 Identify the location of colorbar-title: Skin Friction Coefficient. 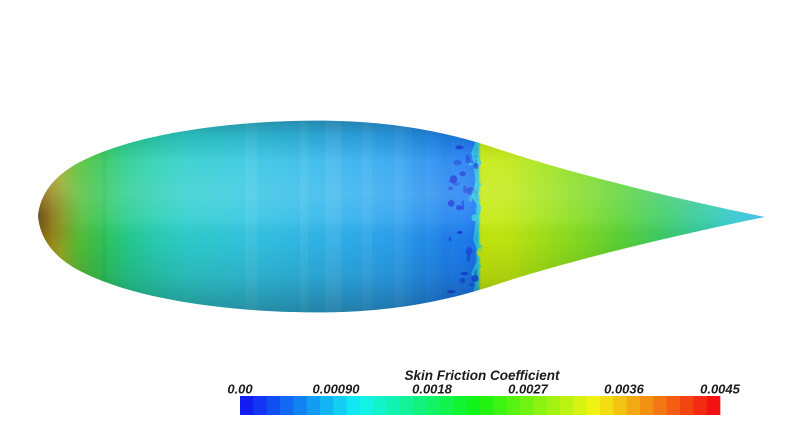
(482, 375).